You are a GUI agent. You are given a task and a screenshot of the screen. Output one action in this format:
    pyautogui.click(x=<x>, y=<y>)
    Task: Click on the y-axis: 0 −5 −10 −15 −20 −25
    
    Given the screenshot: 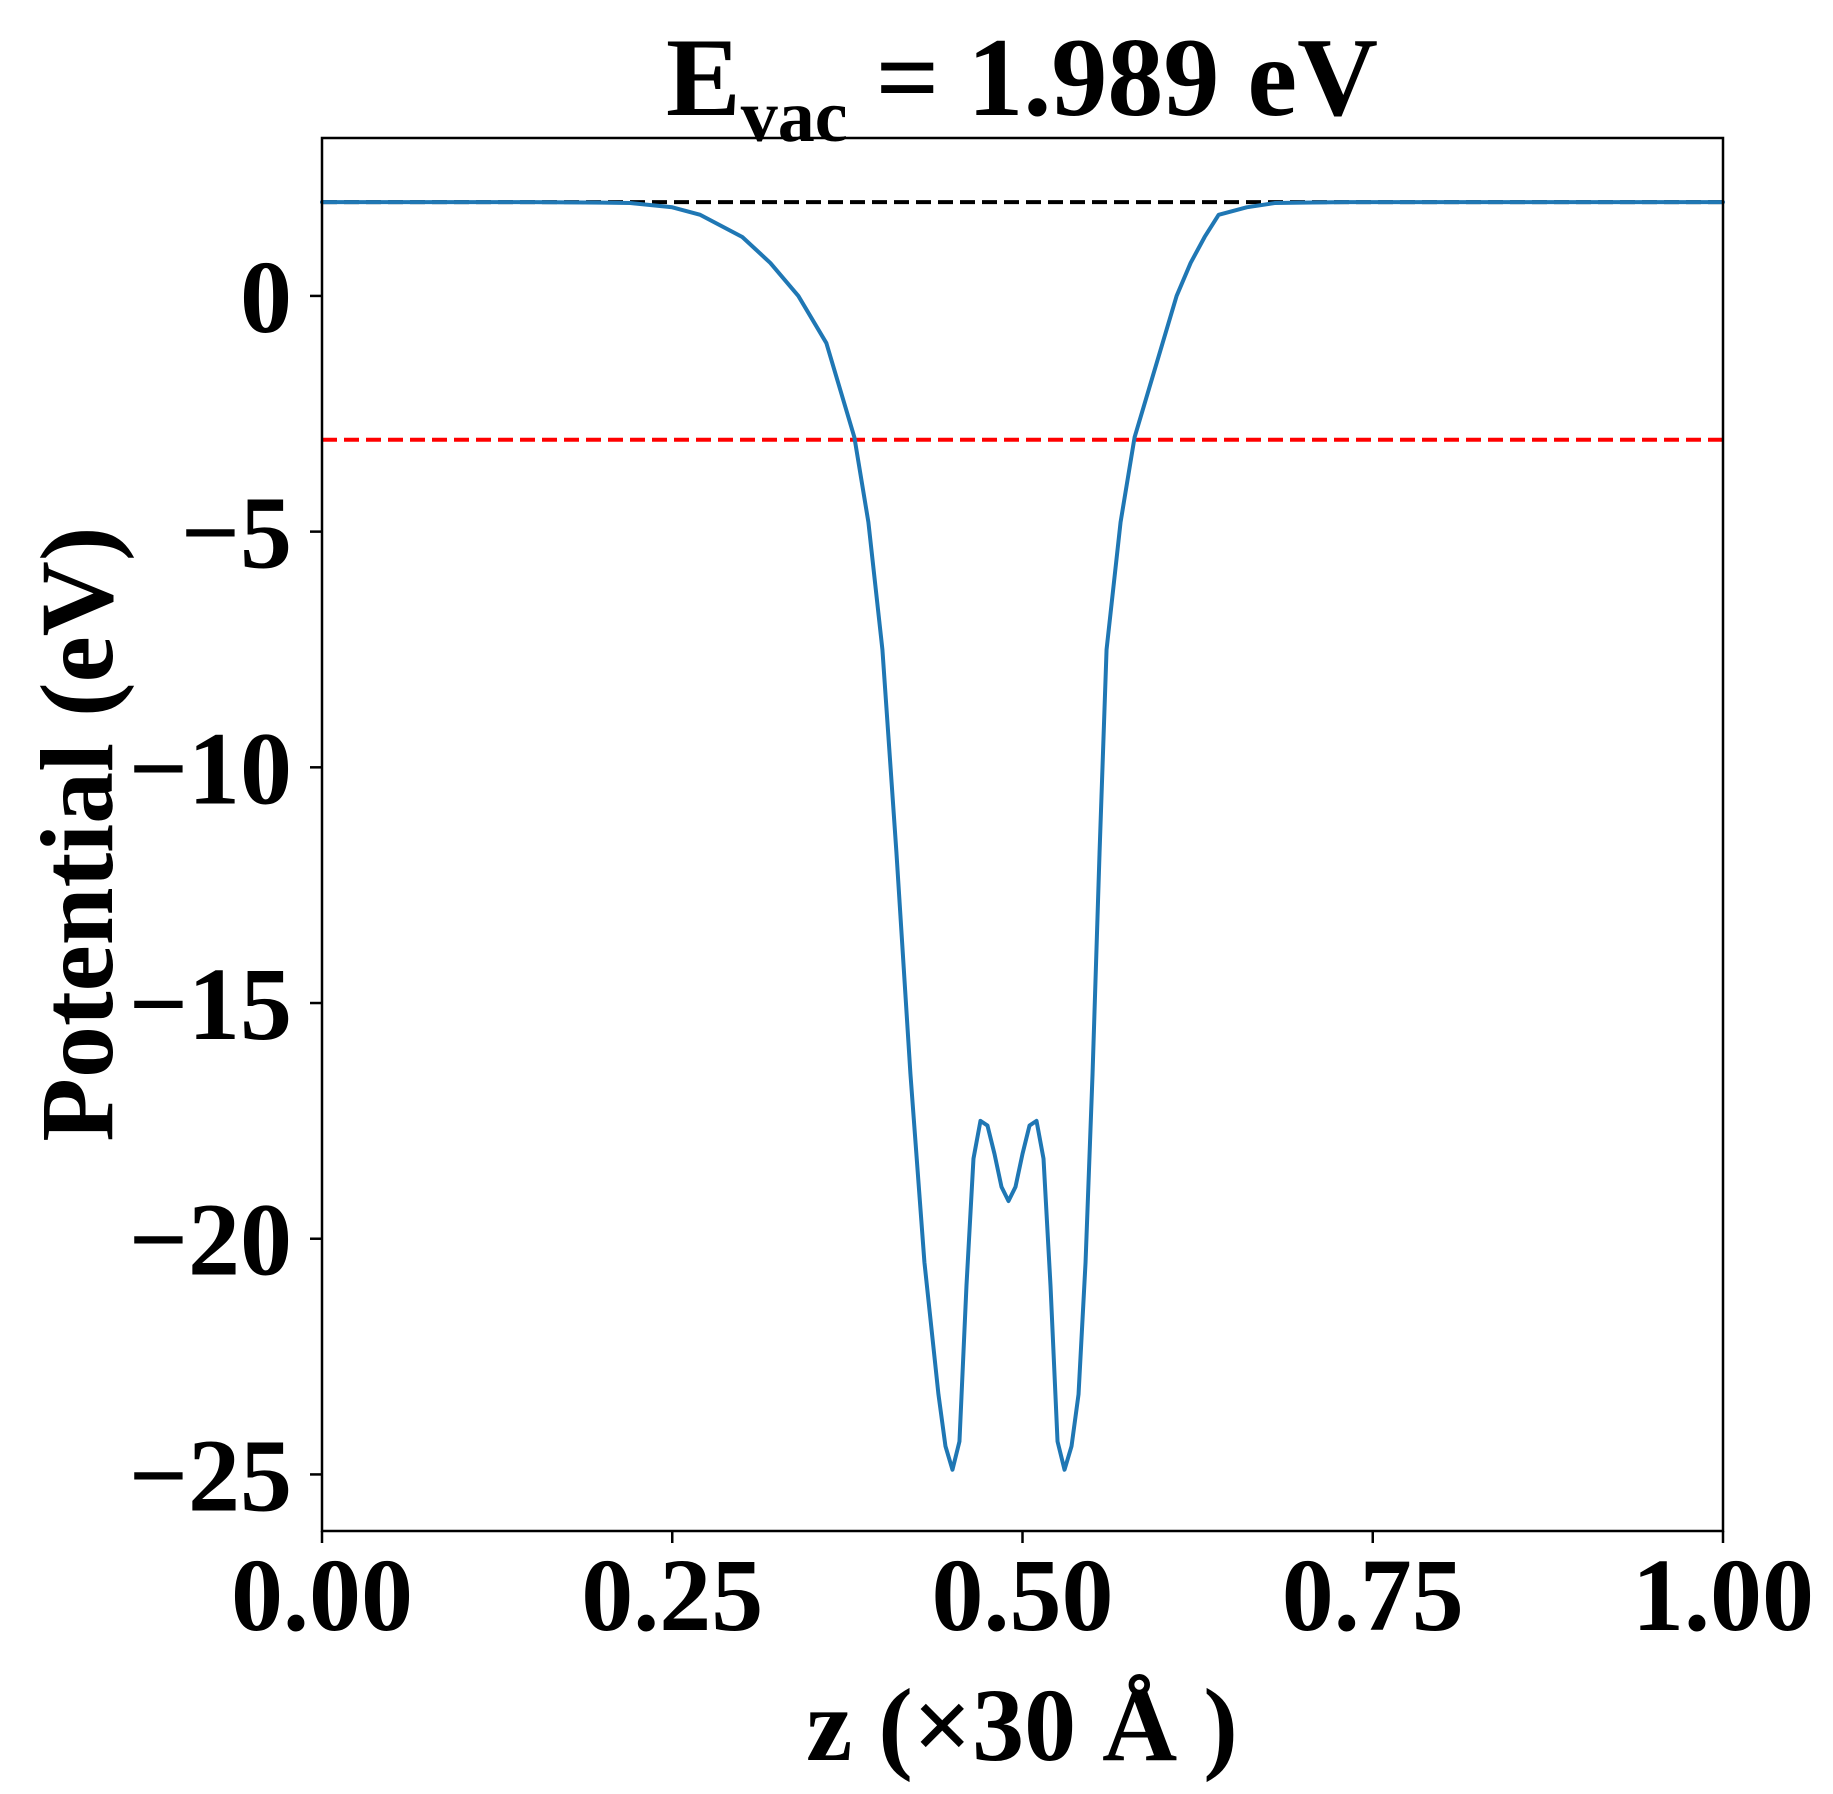 What is the action you would take?
    pyautogui.click(x=225, y=886)
    